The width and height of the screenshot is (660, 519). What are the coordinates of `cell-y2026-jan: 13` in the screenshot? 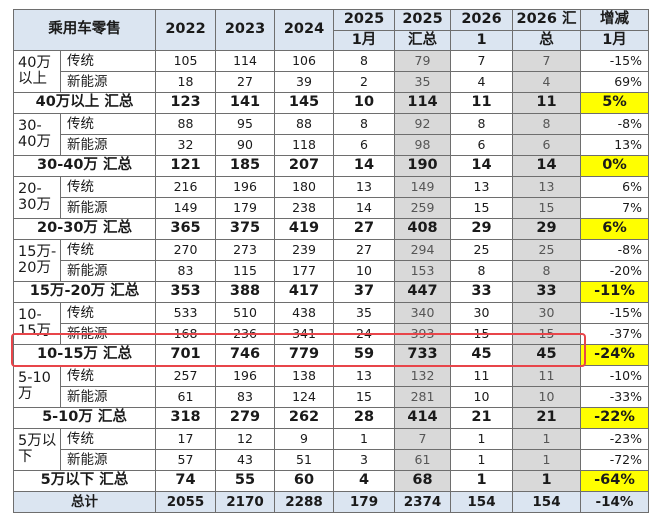 It's located at (481, 187).